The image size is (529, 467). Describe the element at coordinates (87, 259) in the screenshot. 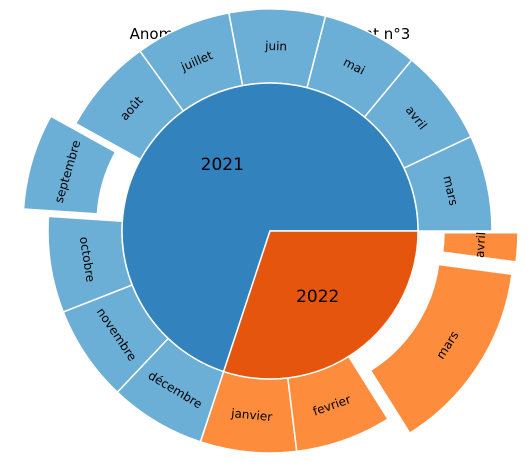

I see `month-label-octobre-2021: octobre` at that location.